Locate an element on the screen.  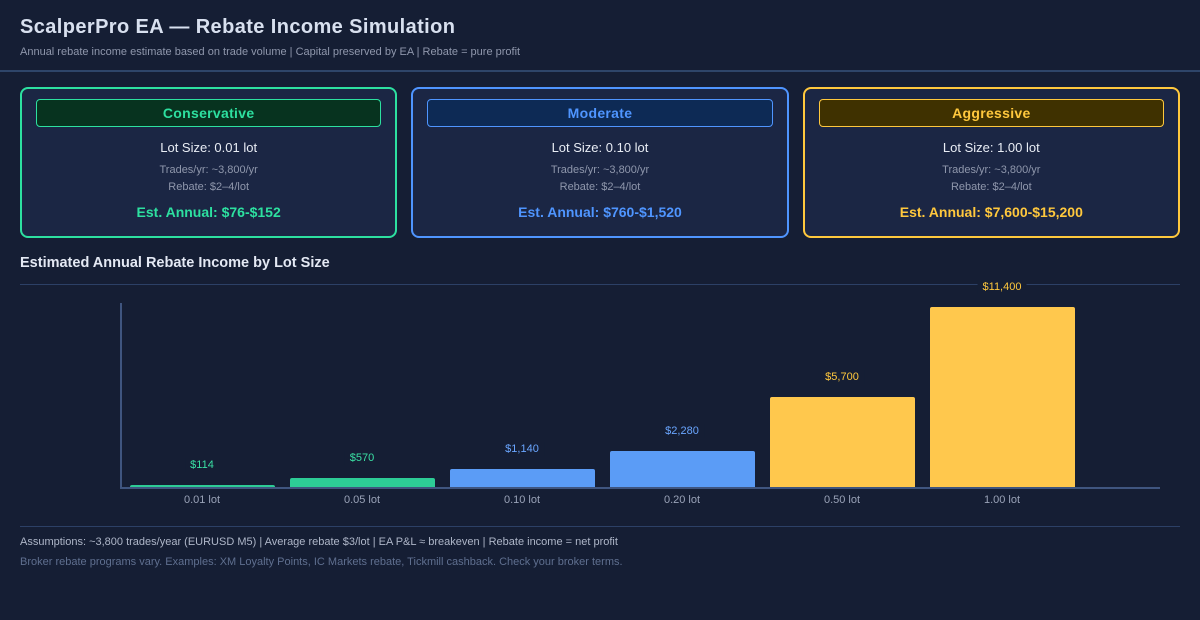
y-axis-line is located at coordinates (121, 396).